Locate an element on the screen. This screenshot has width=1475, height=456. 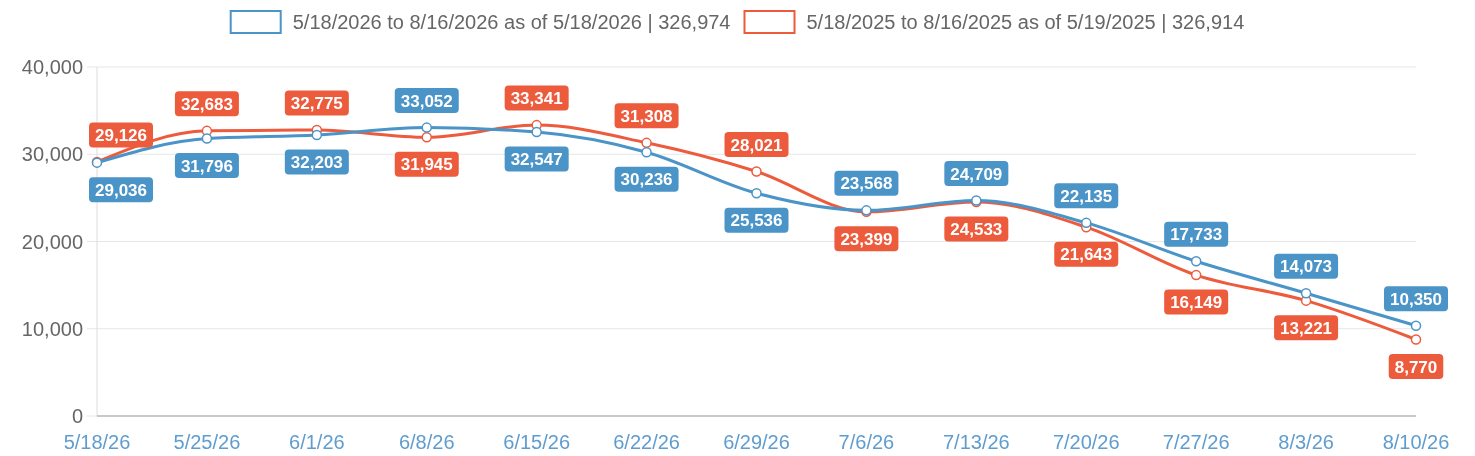
data-label: 32,203 is located at coordinates (316, 163).